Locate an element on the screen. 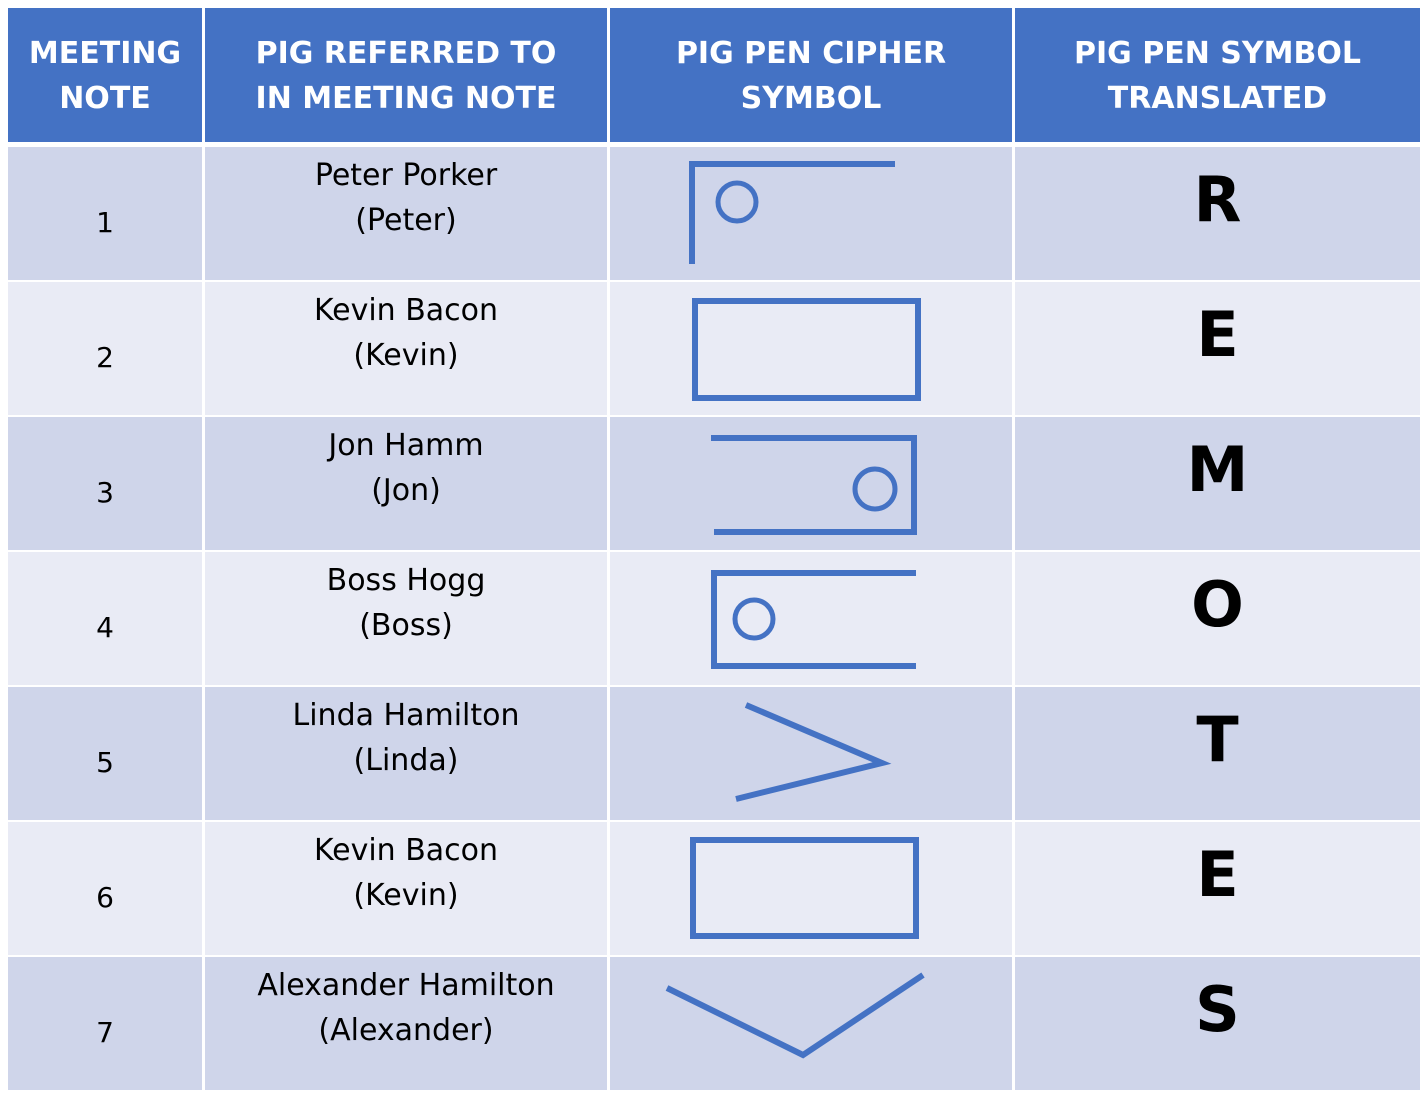  header-symbol-translated: PIG PEN SYMBOL TRANSLATED is located at coordinates (1217, 76).